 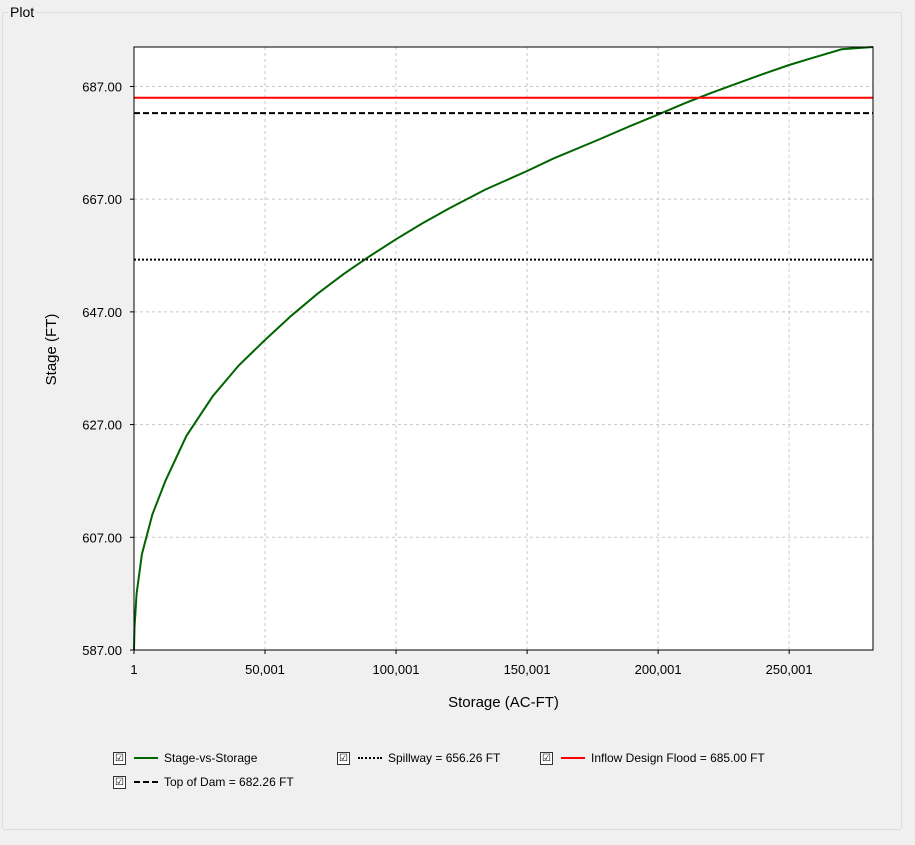 What do you see at coordinates (102, 650) in the screenshot?
I see `y-tick-label: 587.00` at bounding box center [102, 650].